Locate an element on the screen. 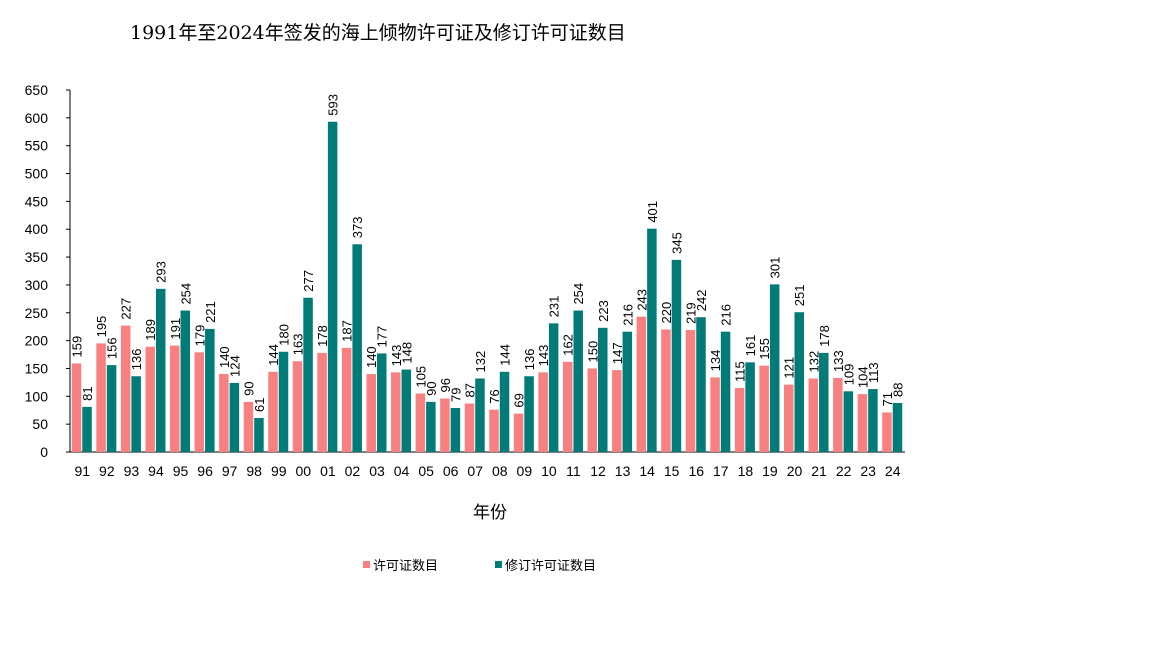 This screenshot has width=1152, height=648. x-tick-label: 17 is located at coordinates (721, 471).